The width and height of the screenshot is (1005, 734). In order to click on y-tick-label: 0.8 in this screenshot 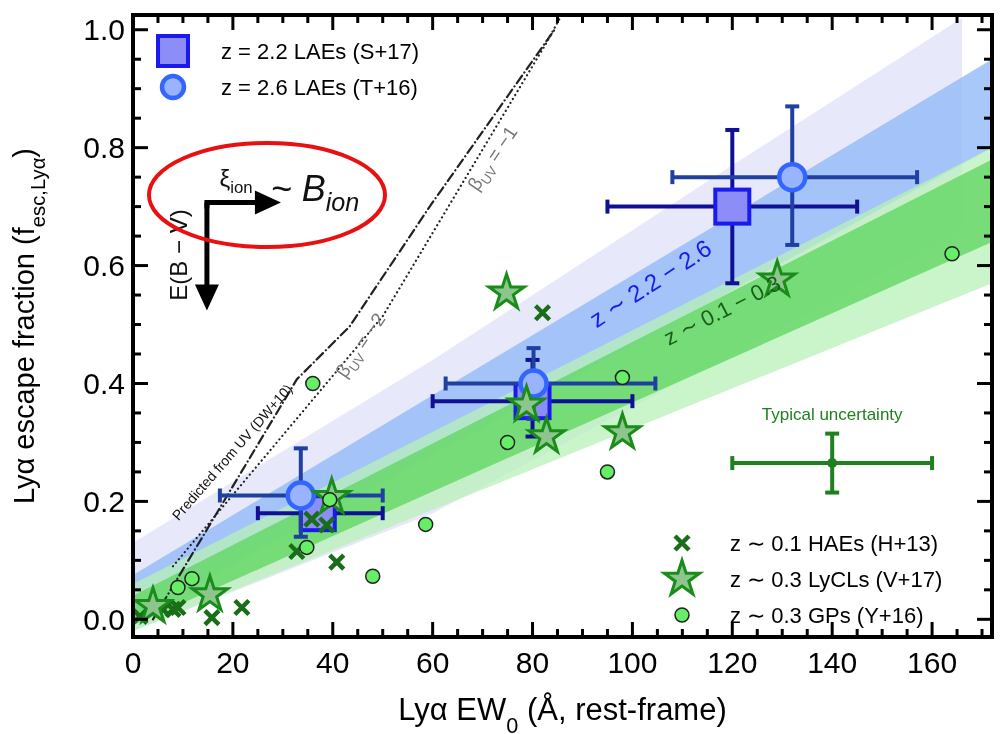, I will do `click(104, 148)`.